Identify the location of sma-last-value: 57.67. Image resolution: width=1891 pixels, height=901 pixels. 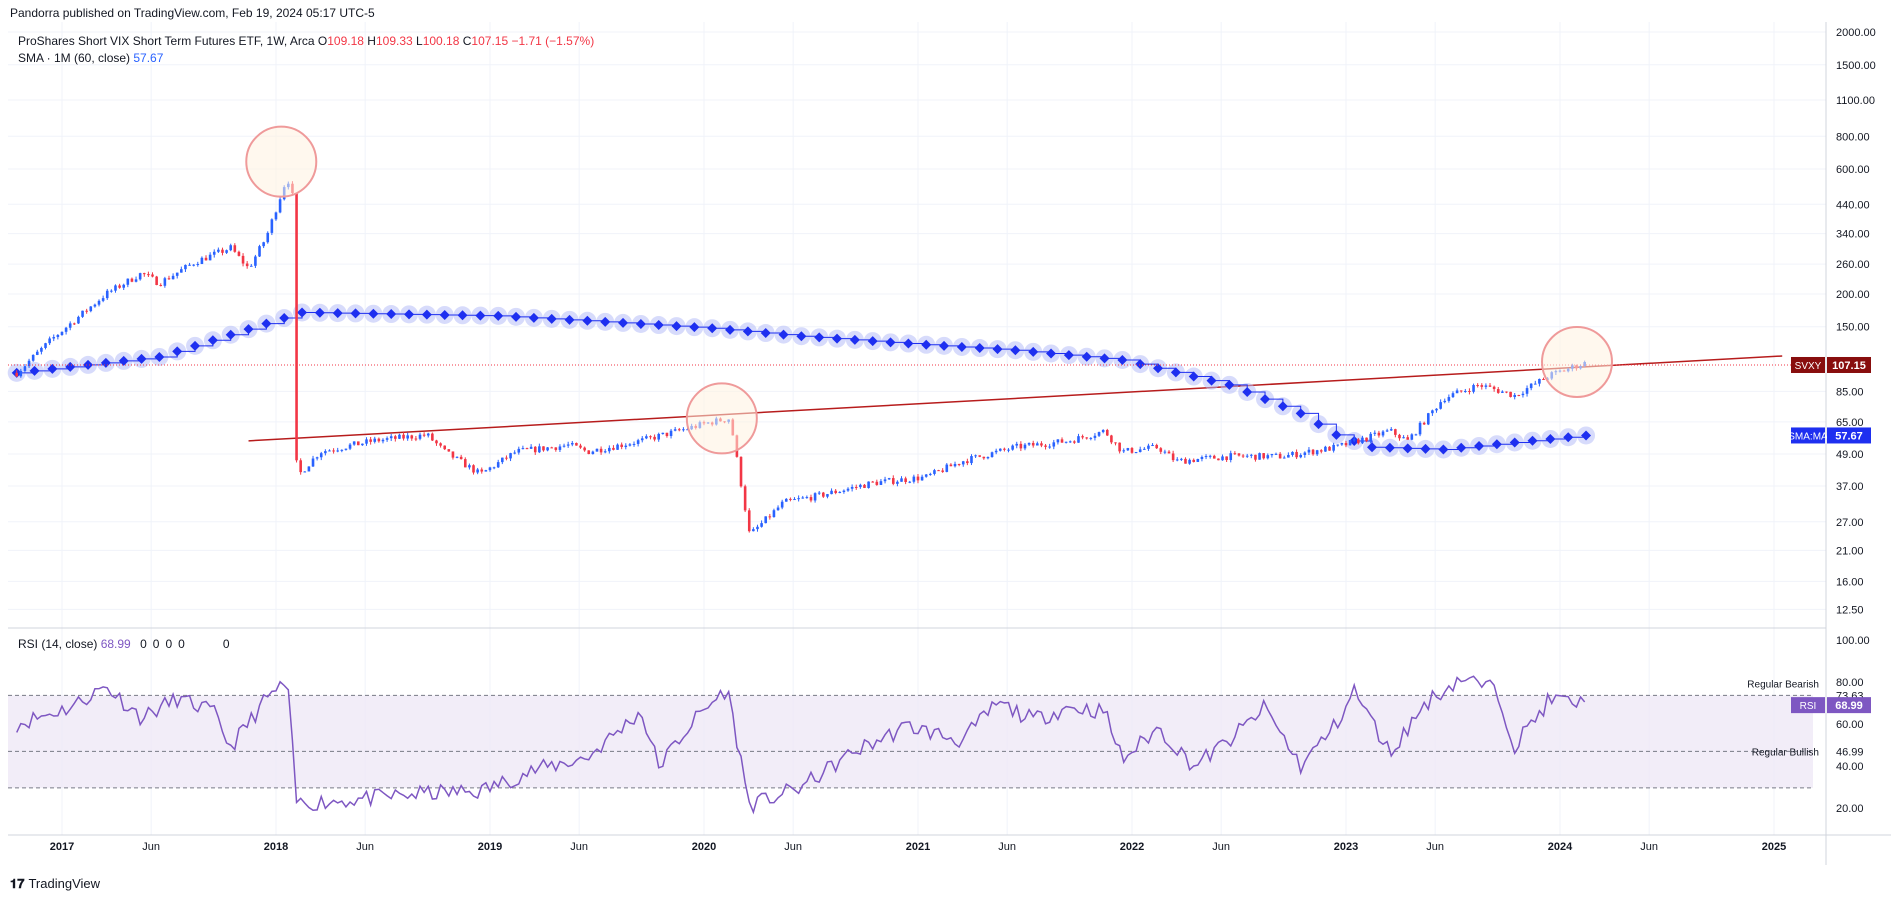
(1849, 436).